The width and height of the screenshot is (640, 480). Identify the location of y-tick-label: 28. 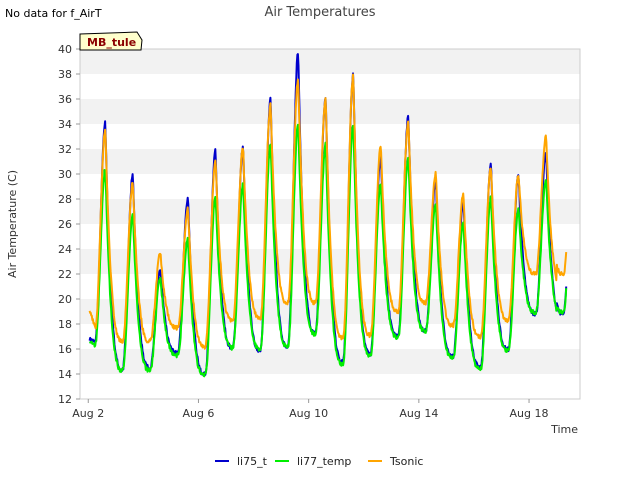
(65, 199).